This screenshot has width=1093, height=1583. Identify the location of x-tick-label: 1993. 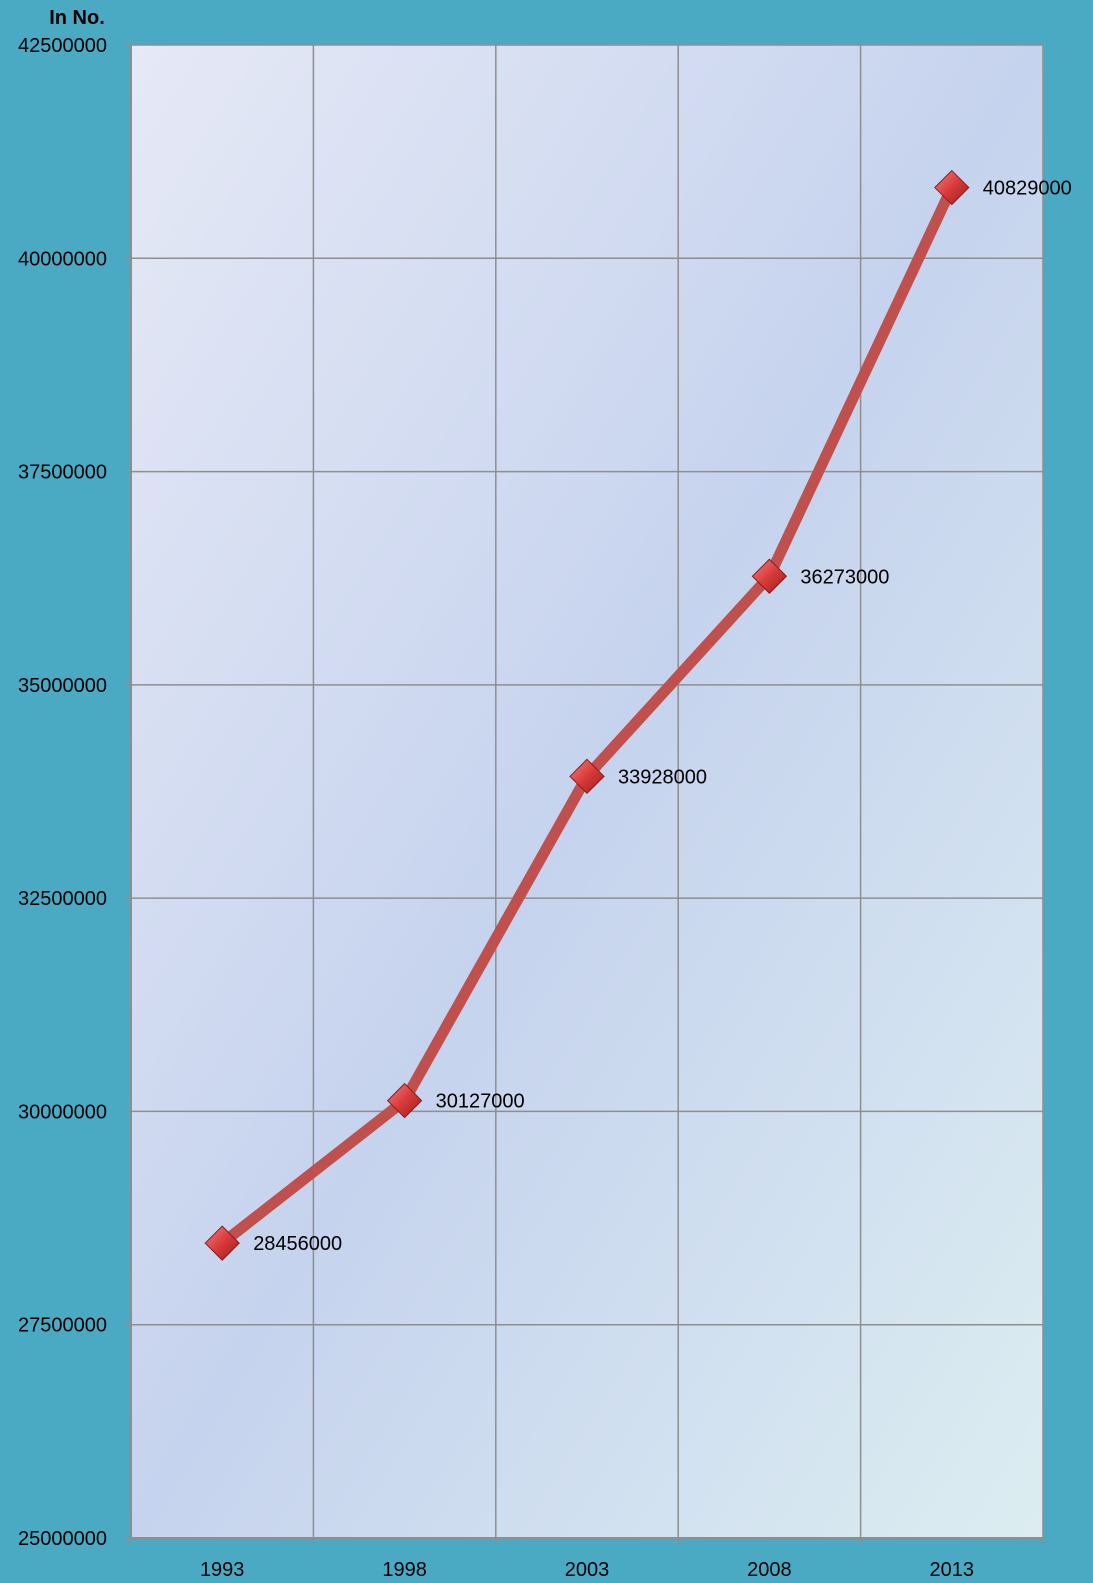
(222, 1570).